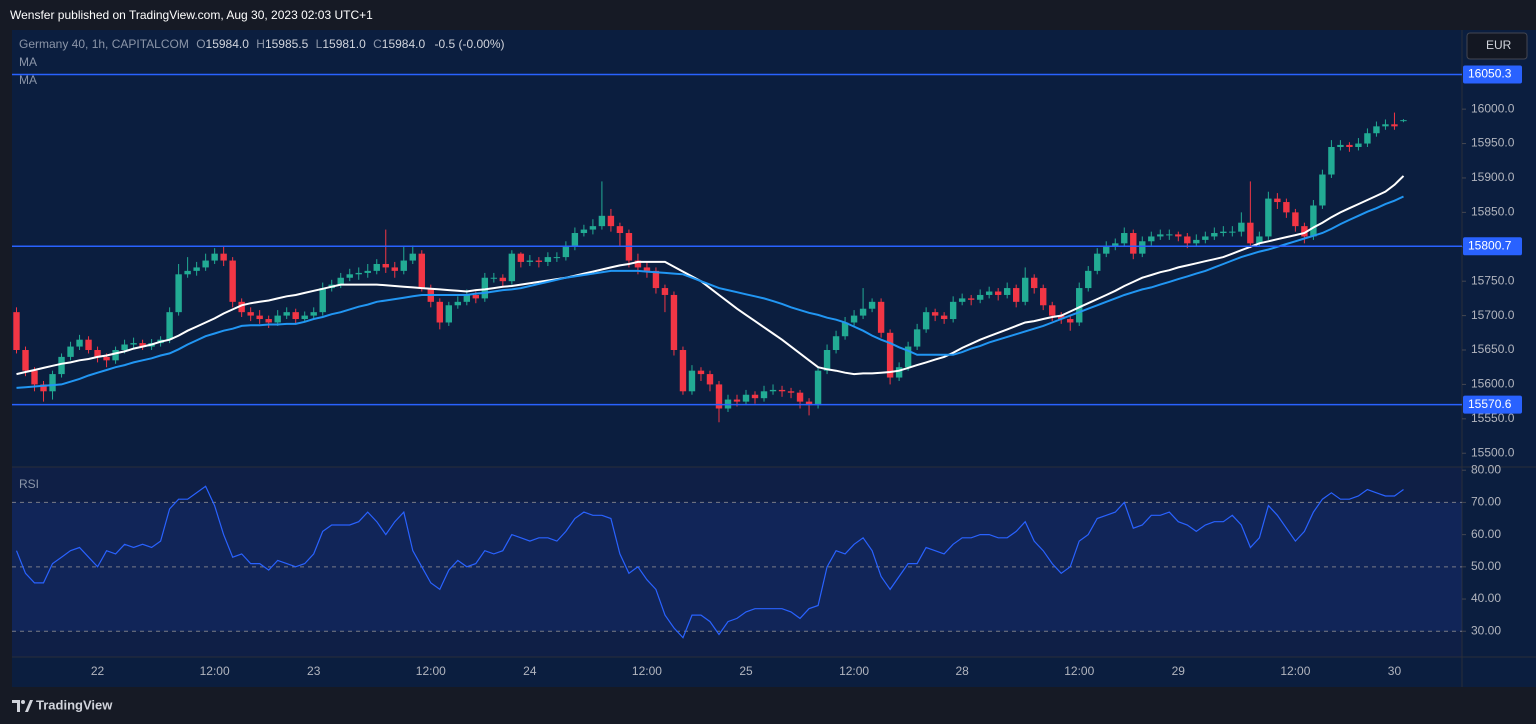 The height and width of the screenshot is (724, 1536). I want to click on y-tick-label: 40.00, so click(1486, 598).